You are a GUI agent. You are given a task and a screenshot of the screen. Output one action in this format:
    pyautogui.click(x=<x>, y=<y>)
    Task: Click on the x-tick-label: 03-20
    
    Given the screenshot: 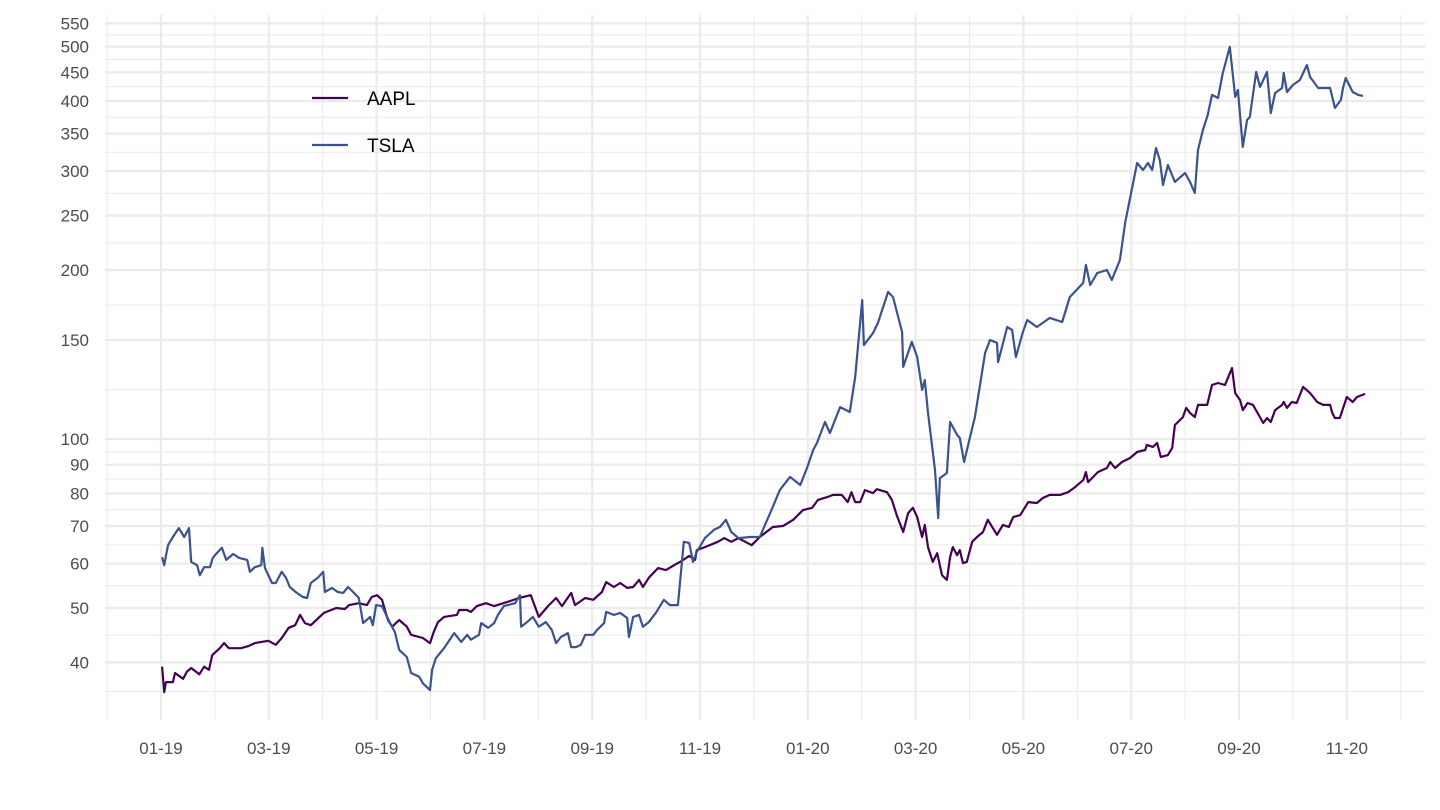 What is the action you would take?
    pyautogui.click(x=915, y=748)
    